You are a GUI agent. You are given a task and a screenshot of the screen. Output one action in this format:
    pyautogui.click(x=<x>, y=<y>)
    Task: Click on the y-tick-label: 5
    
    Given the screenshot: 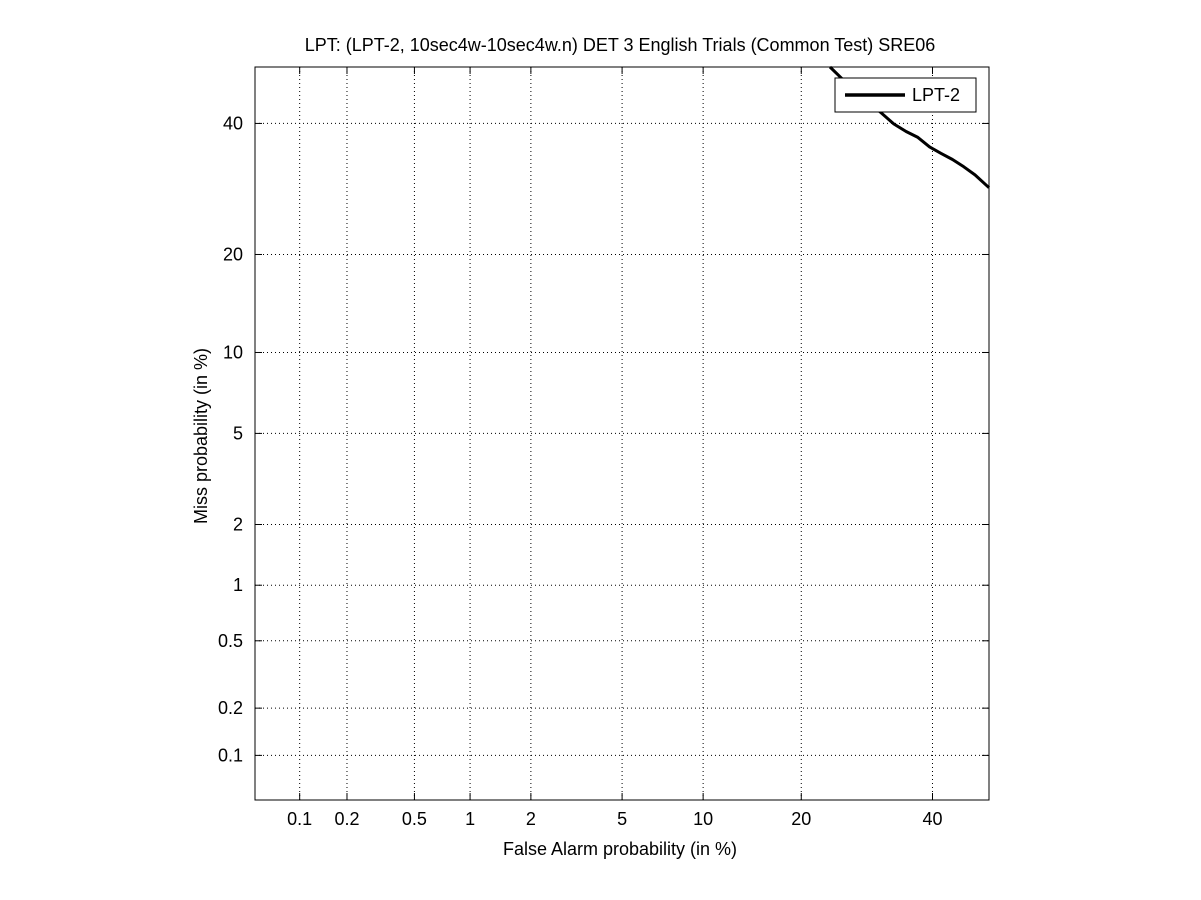 What is the action you would take?
    pyautogui.click(x=238, y=433)
    